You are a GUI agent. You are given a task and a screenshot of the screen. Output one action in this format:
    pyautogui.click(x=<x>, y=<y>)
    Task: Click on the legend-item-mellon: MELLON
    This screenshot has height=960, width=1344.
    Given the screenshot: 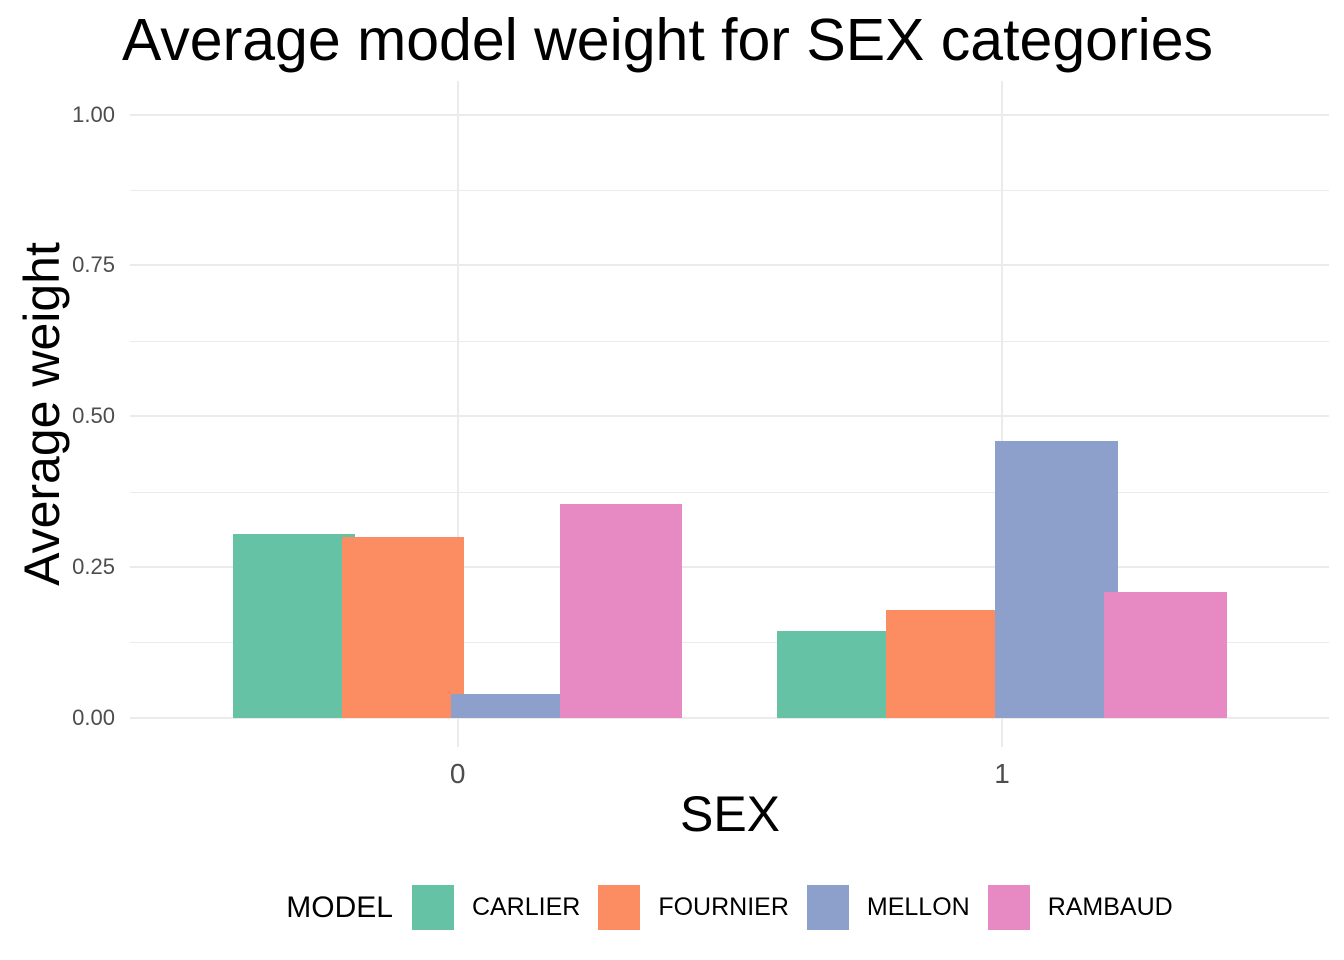 What is the action you would take?
    pyautogui.click(x=888, y=907)
    